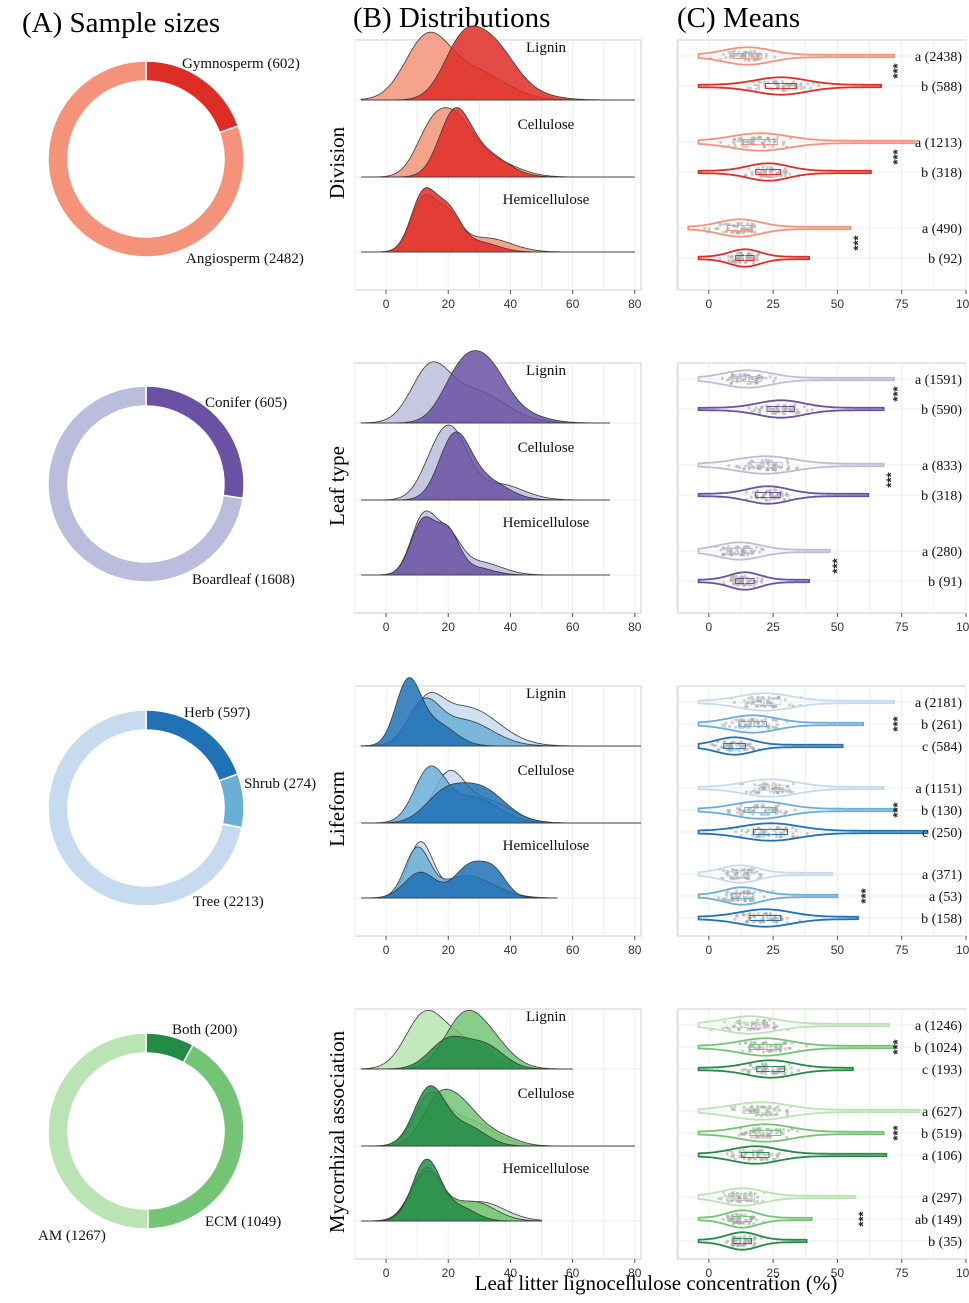 Image resolution: width=969 pixels, height=1303 pixels. I want to click on group-label: a (371), so click(942, 875).